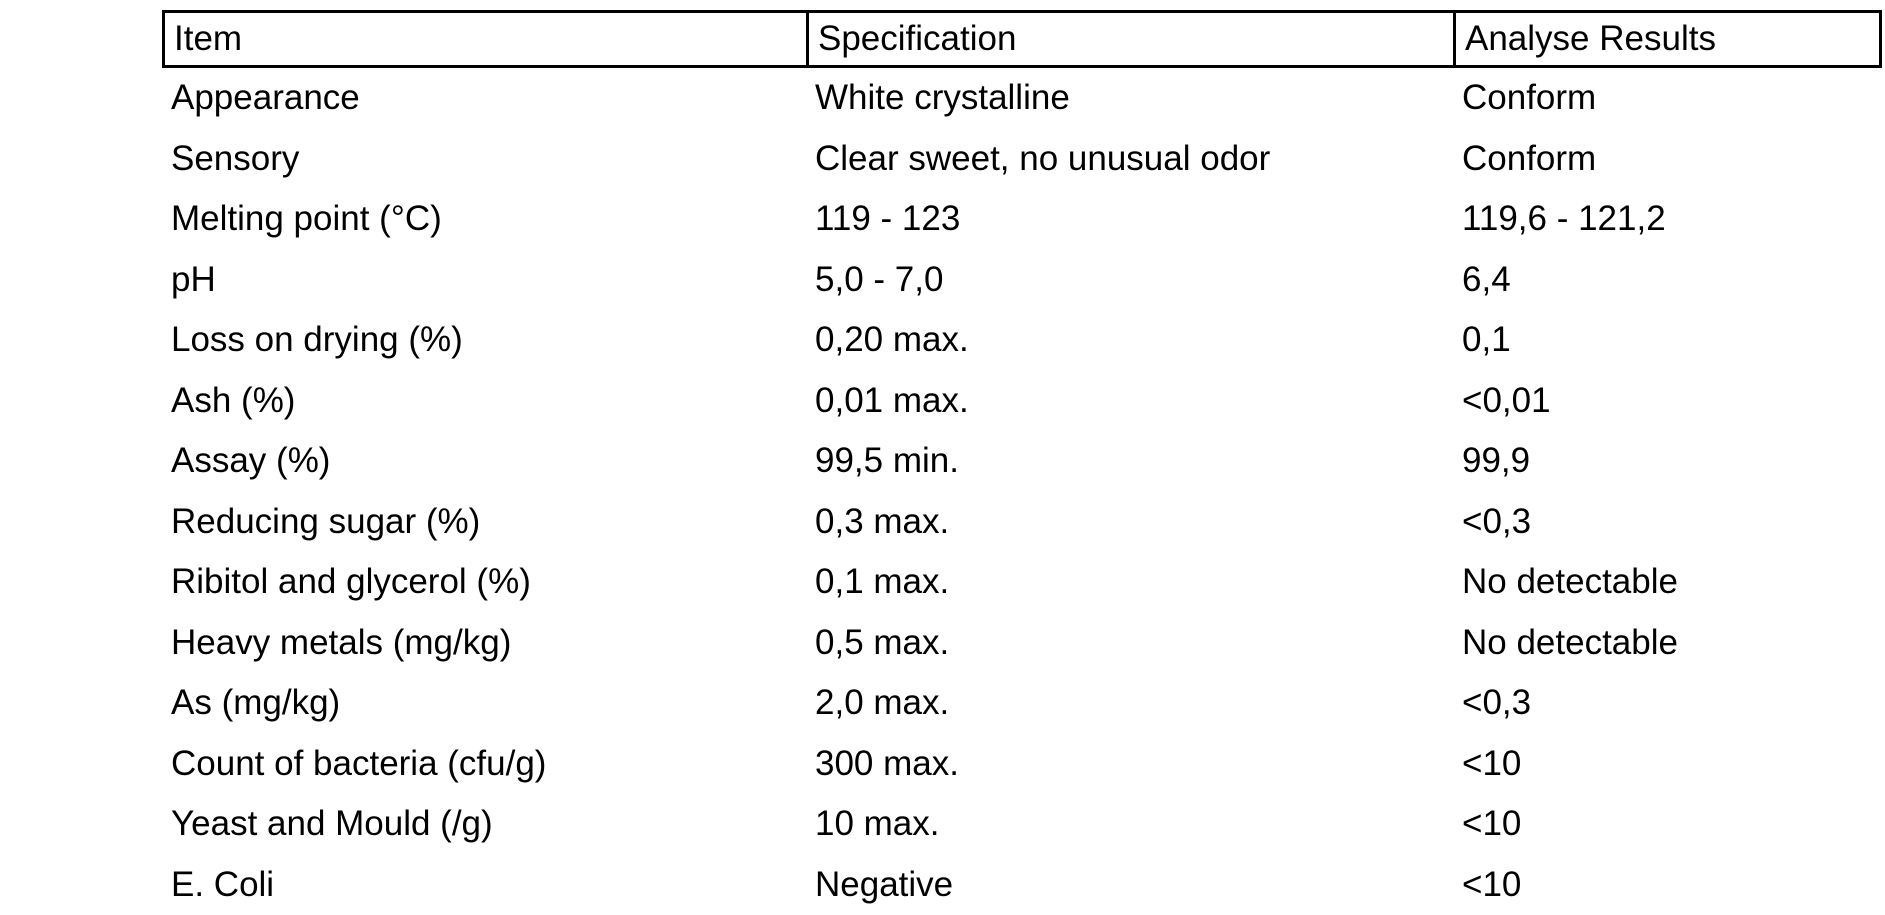  What do you see at coordinates (1129, 764) in the screenshot?
I see `table-cell: 300 max.` at bounding box center [1129, 764].